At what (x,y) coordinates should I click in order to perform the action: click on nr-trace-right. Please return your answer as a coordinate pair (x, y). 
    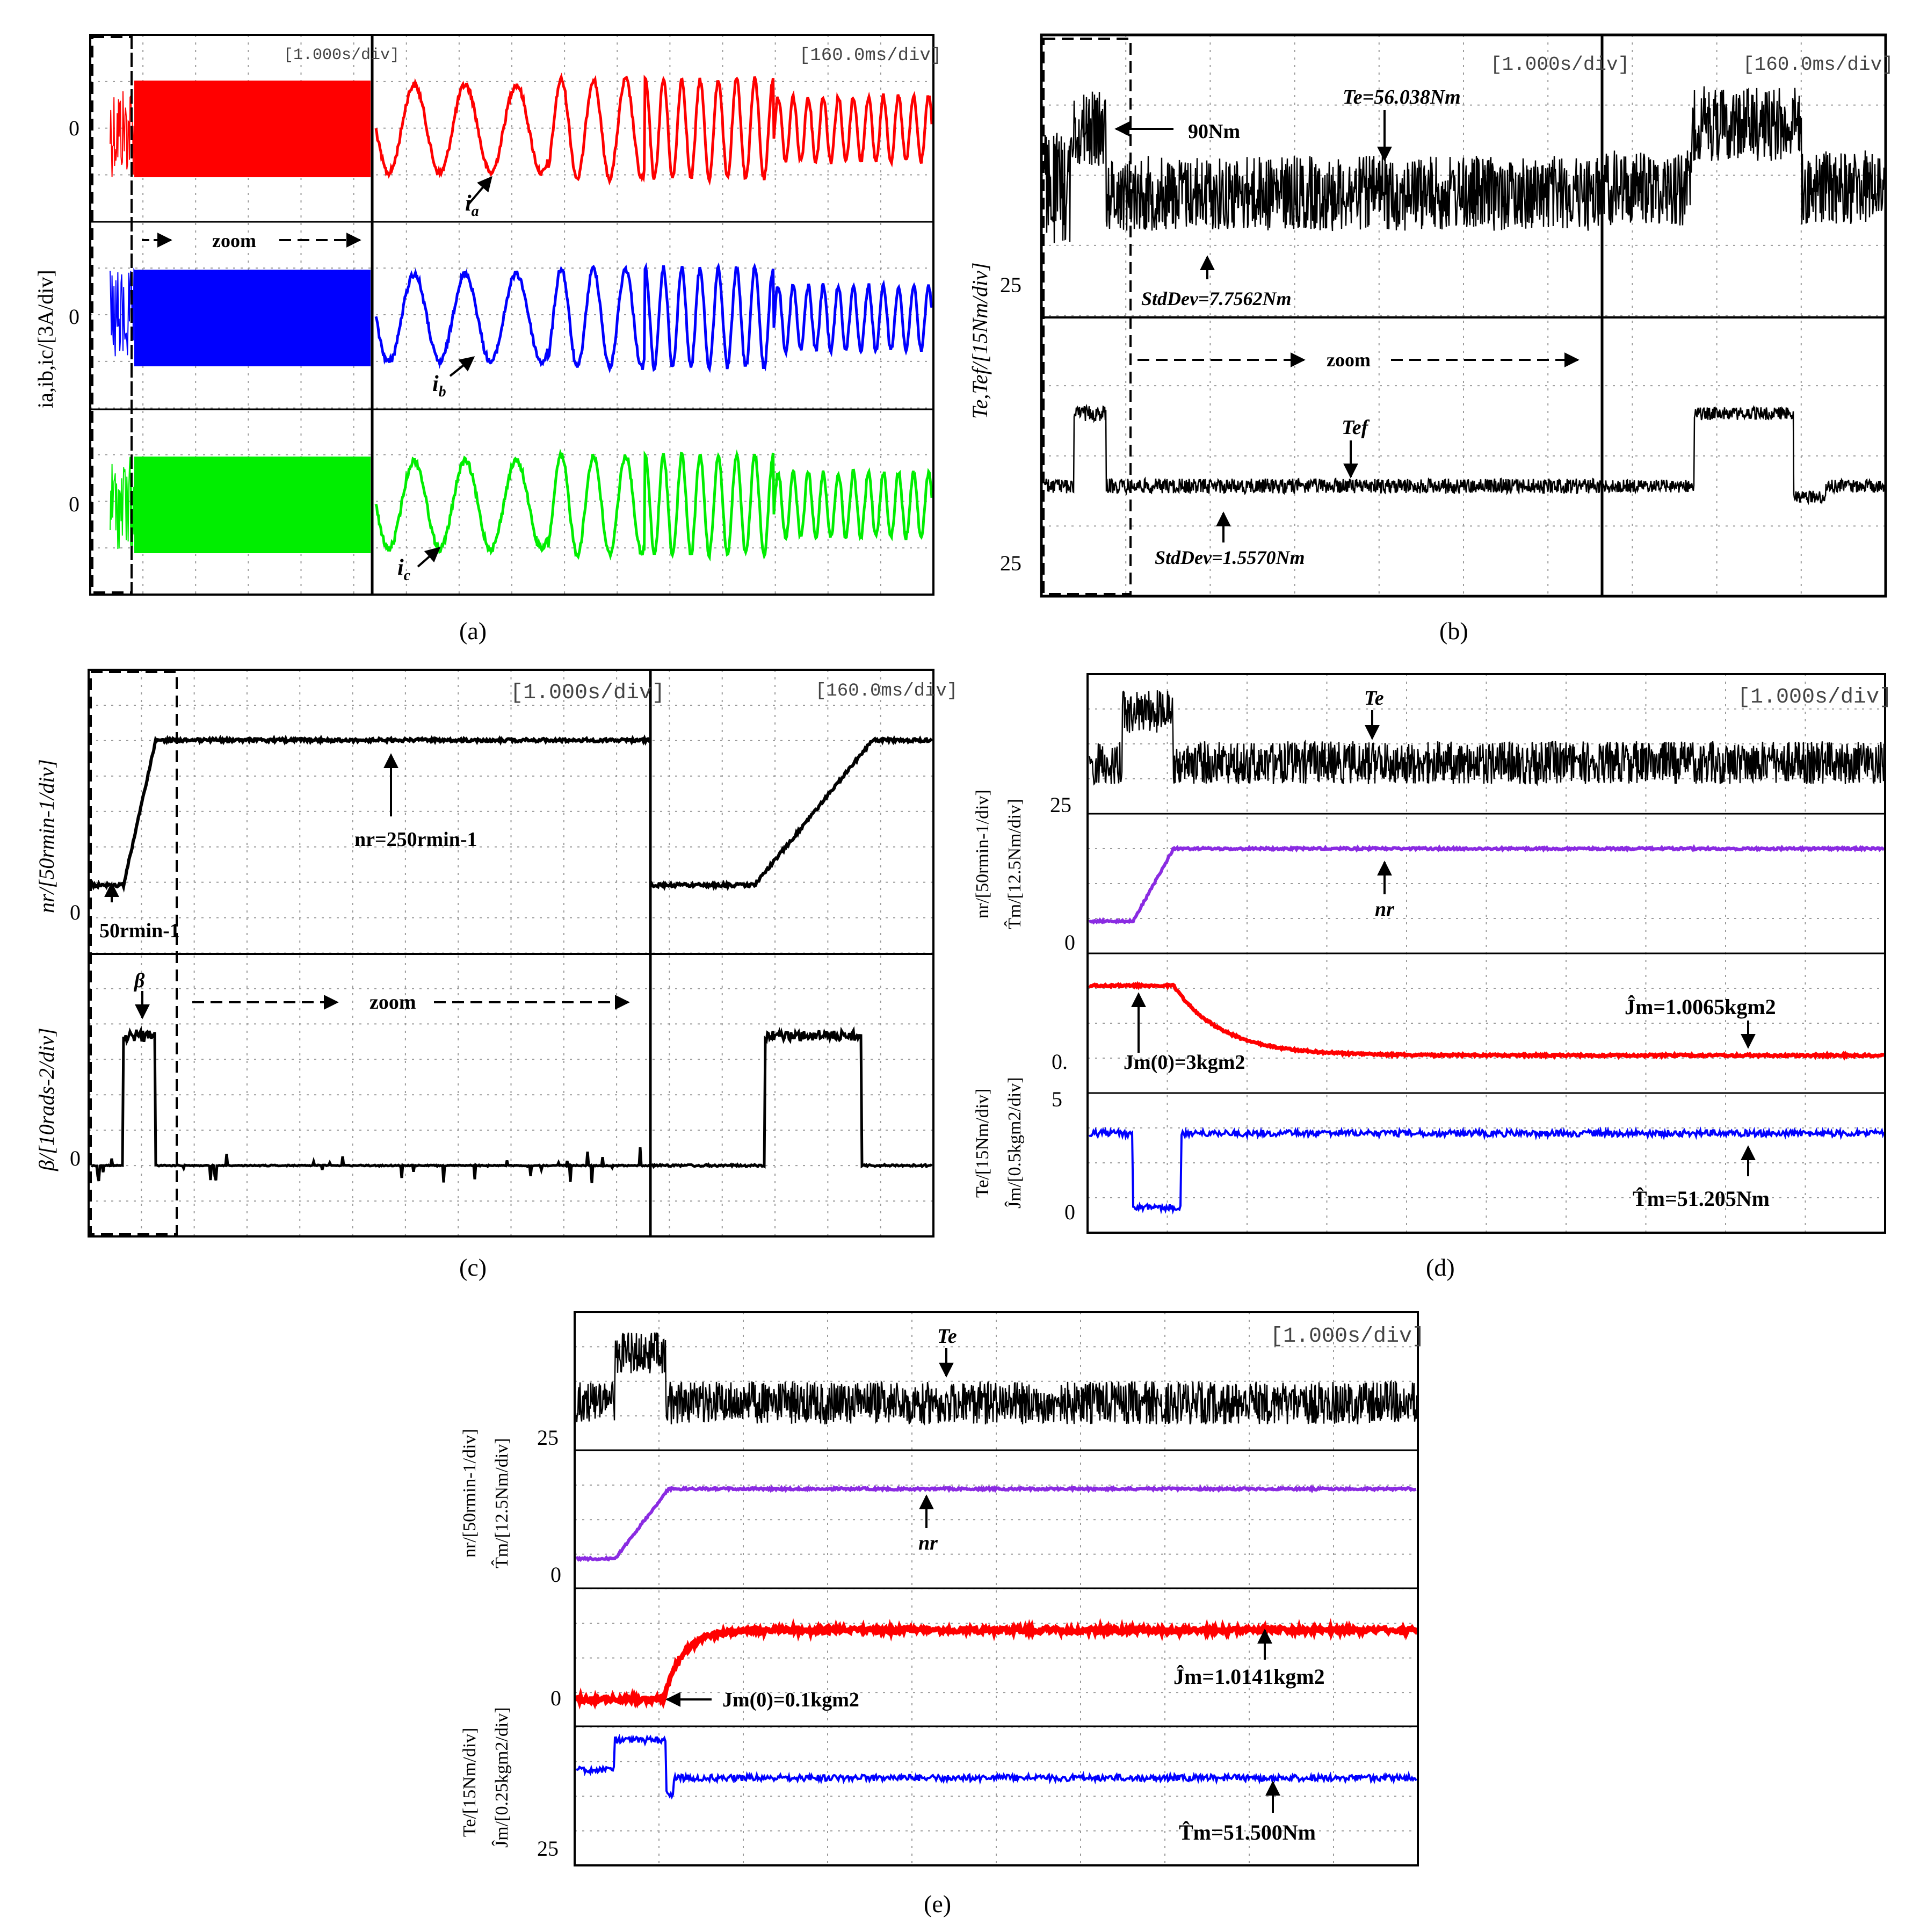
    Looking at the image, I should click on (791, 813).